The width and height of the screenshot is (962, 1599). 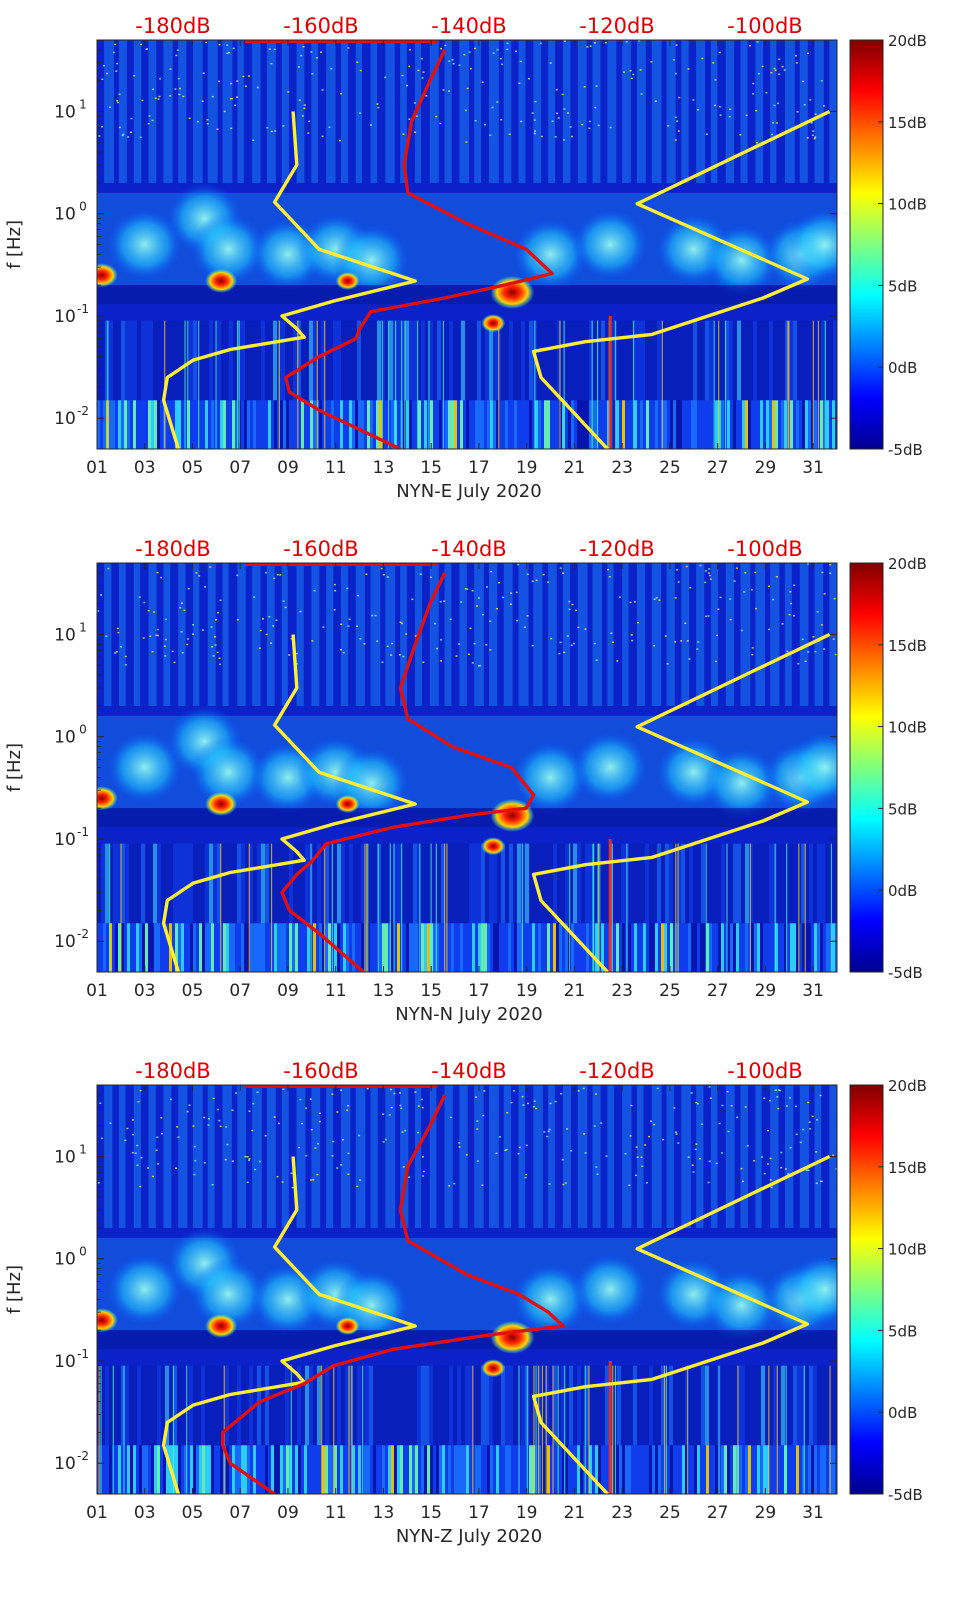 I want to click on red-noise-curve, so click(x=419, y=249).